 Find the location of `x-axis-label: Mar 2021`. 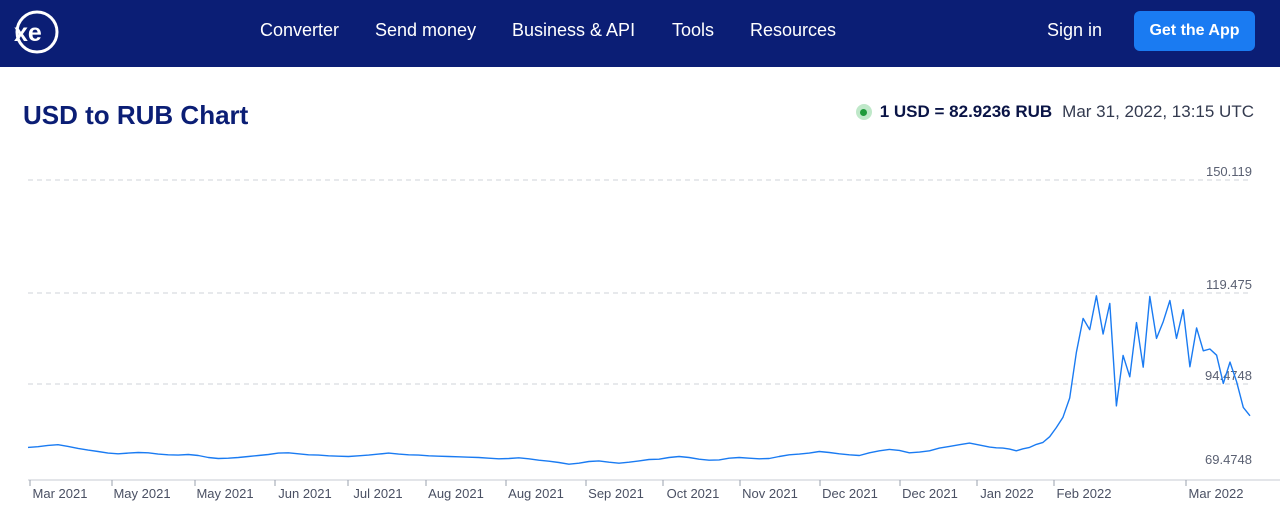

x-axis-label: Mar 2021 is located at coordinates (60, 493).